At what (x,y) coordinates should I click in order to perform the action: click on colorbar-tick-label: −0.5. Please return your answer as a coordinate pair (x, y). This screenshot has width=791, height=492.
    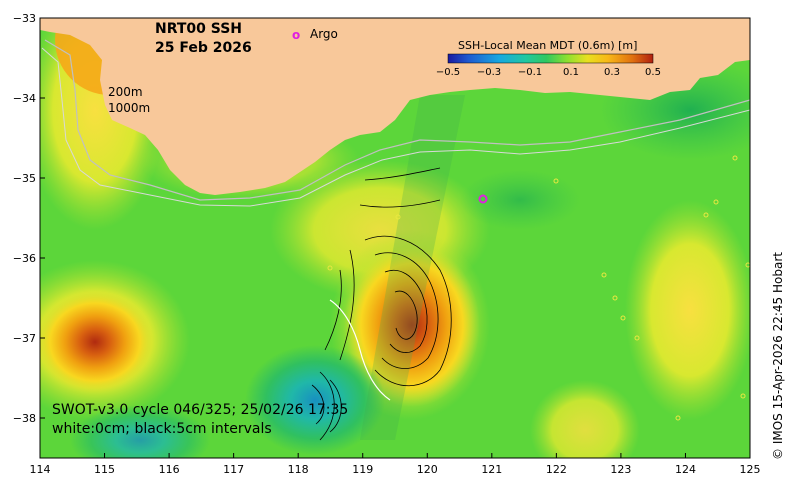
    Looking at the image, I should click on (448, 72).